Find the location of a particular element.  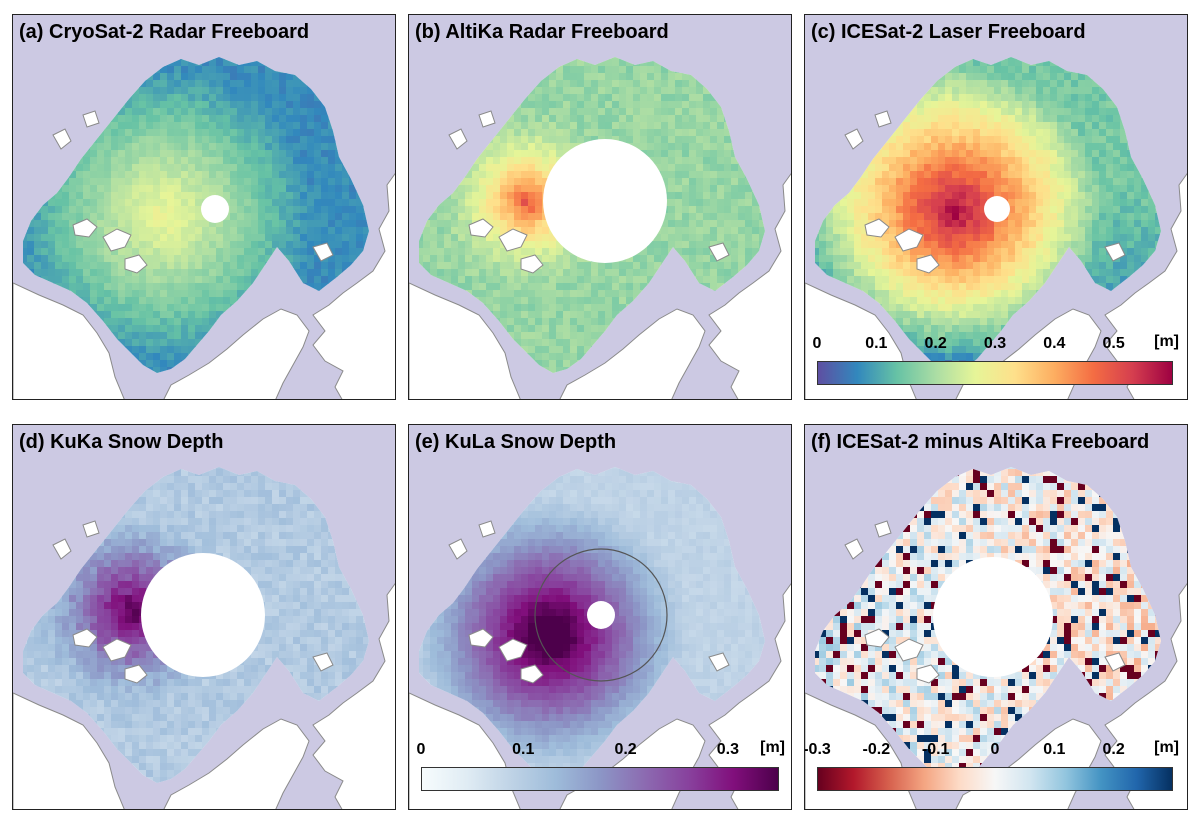

panel-title: (f) ICESat-2 minus AltiKa Freeboard is located at coordinates (980, 442).